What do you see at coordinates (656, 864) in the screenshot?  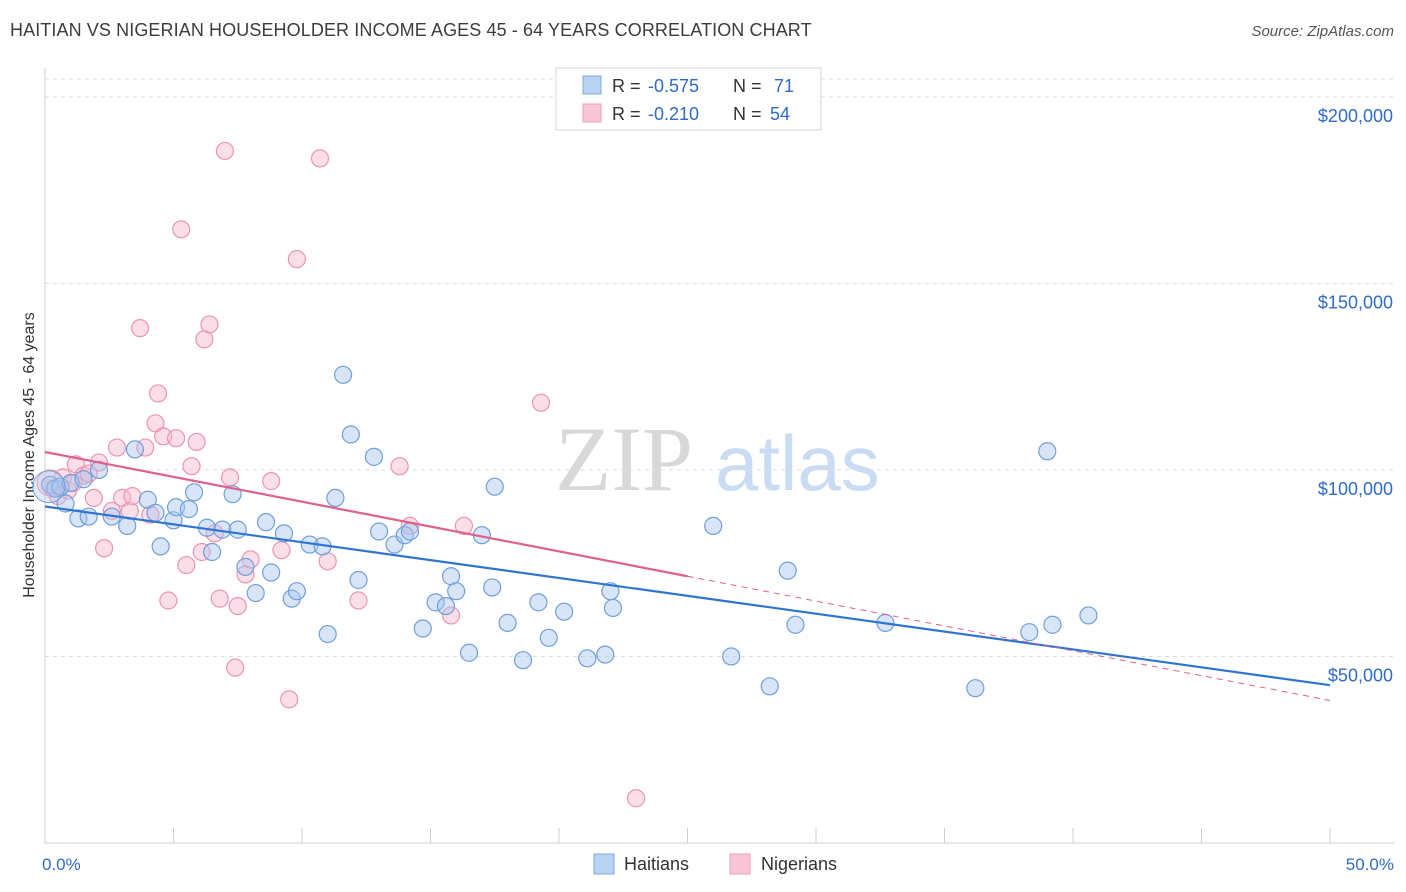 I see `legend-bottom-label-haitians: Haitians` at bounding box center [656, 864].